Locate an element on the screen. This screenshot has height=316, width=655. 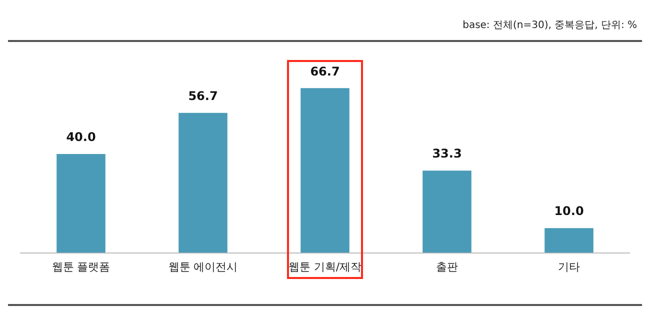
x-tick-label: 웹툰 에이전시 is located at coordinates (203, 267).